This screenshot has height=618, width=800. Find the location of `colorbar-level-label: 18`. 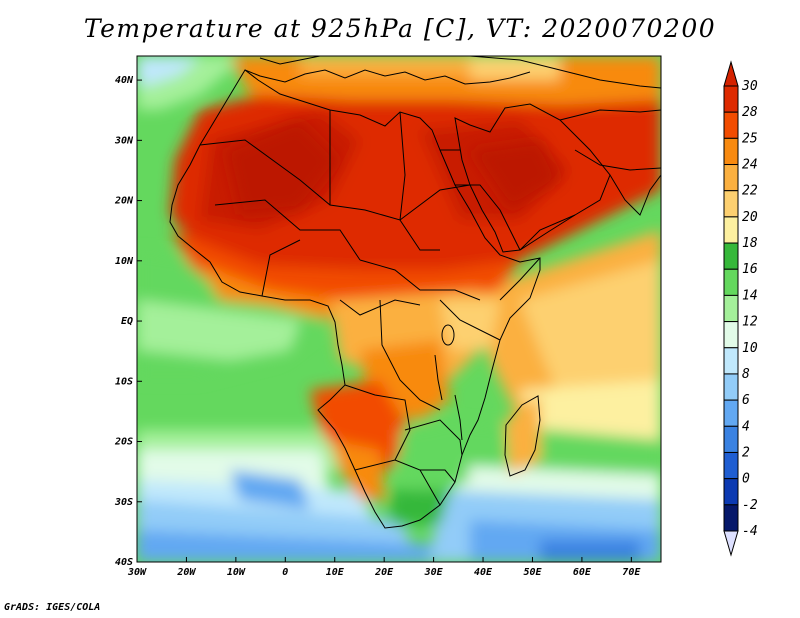

colorbar-level-label: 18 is located at coordinates (750, 243).